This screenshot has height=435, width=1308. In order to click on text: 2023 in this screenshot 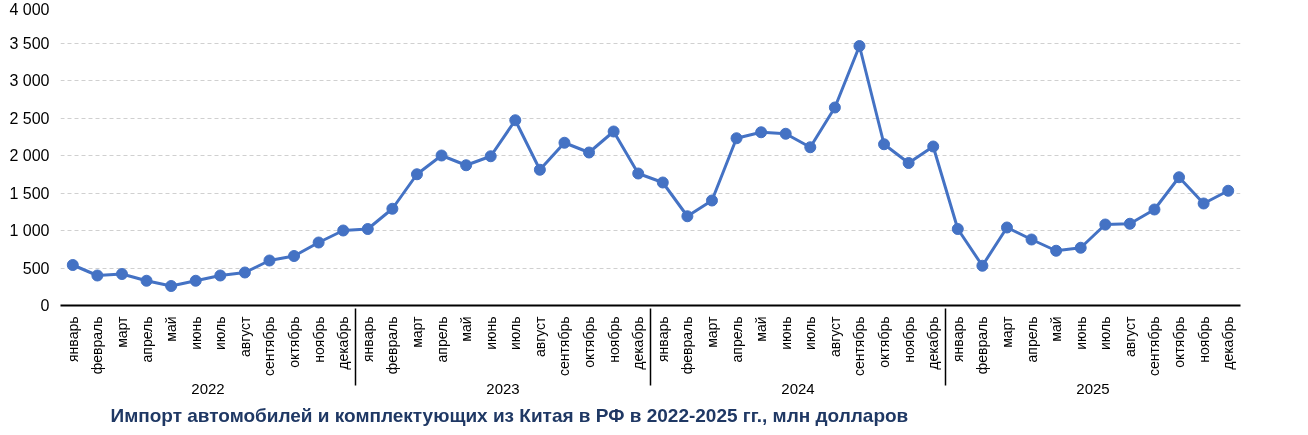, I will do `click(503, 389)`.